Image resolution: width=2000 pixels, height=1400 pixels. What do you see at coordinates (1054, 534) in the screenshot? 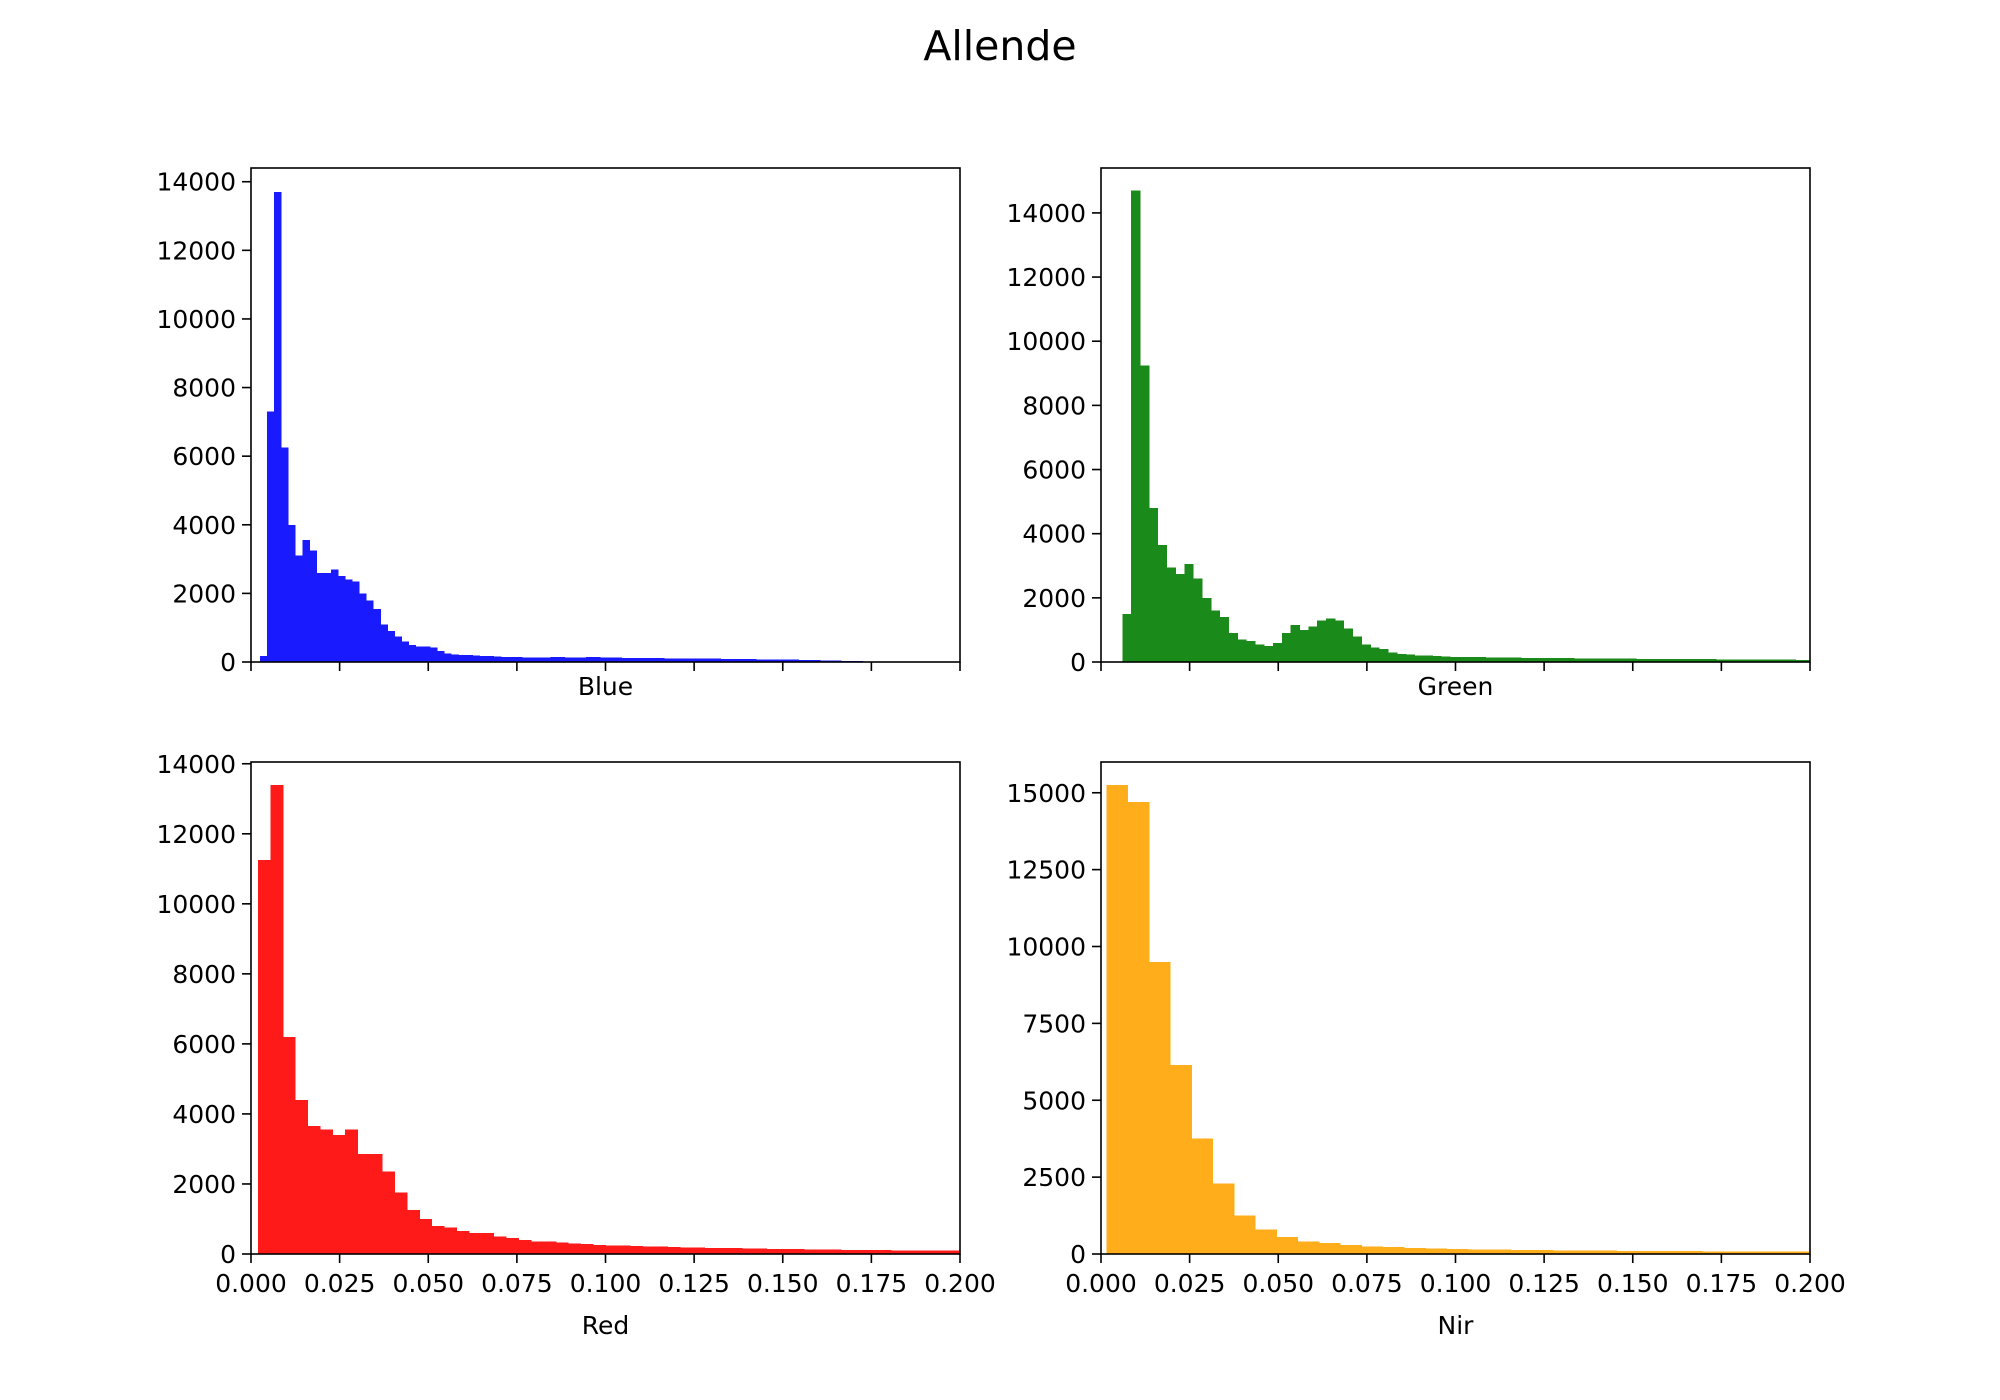
I see `y-tick-label: 4000` at bounding box center [1054, 534].